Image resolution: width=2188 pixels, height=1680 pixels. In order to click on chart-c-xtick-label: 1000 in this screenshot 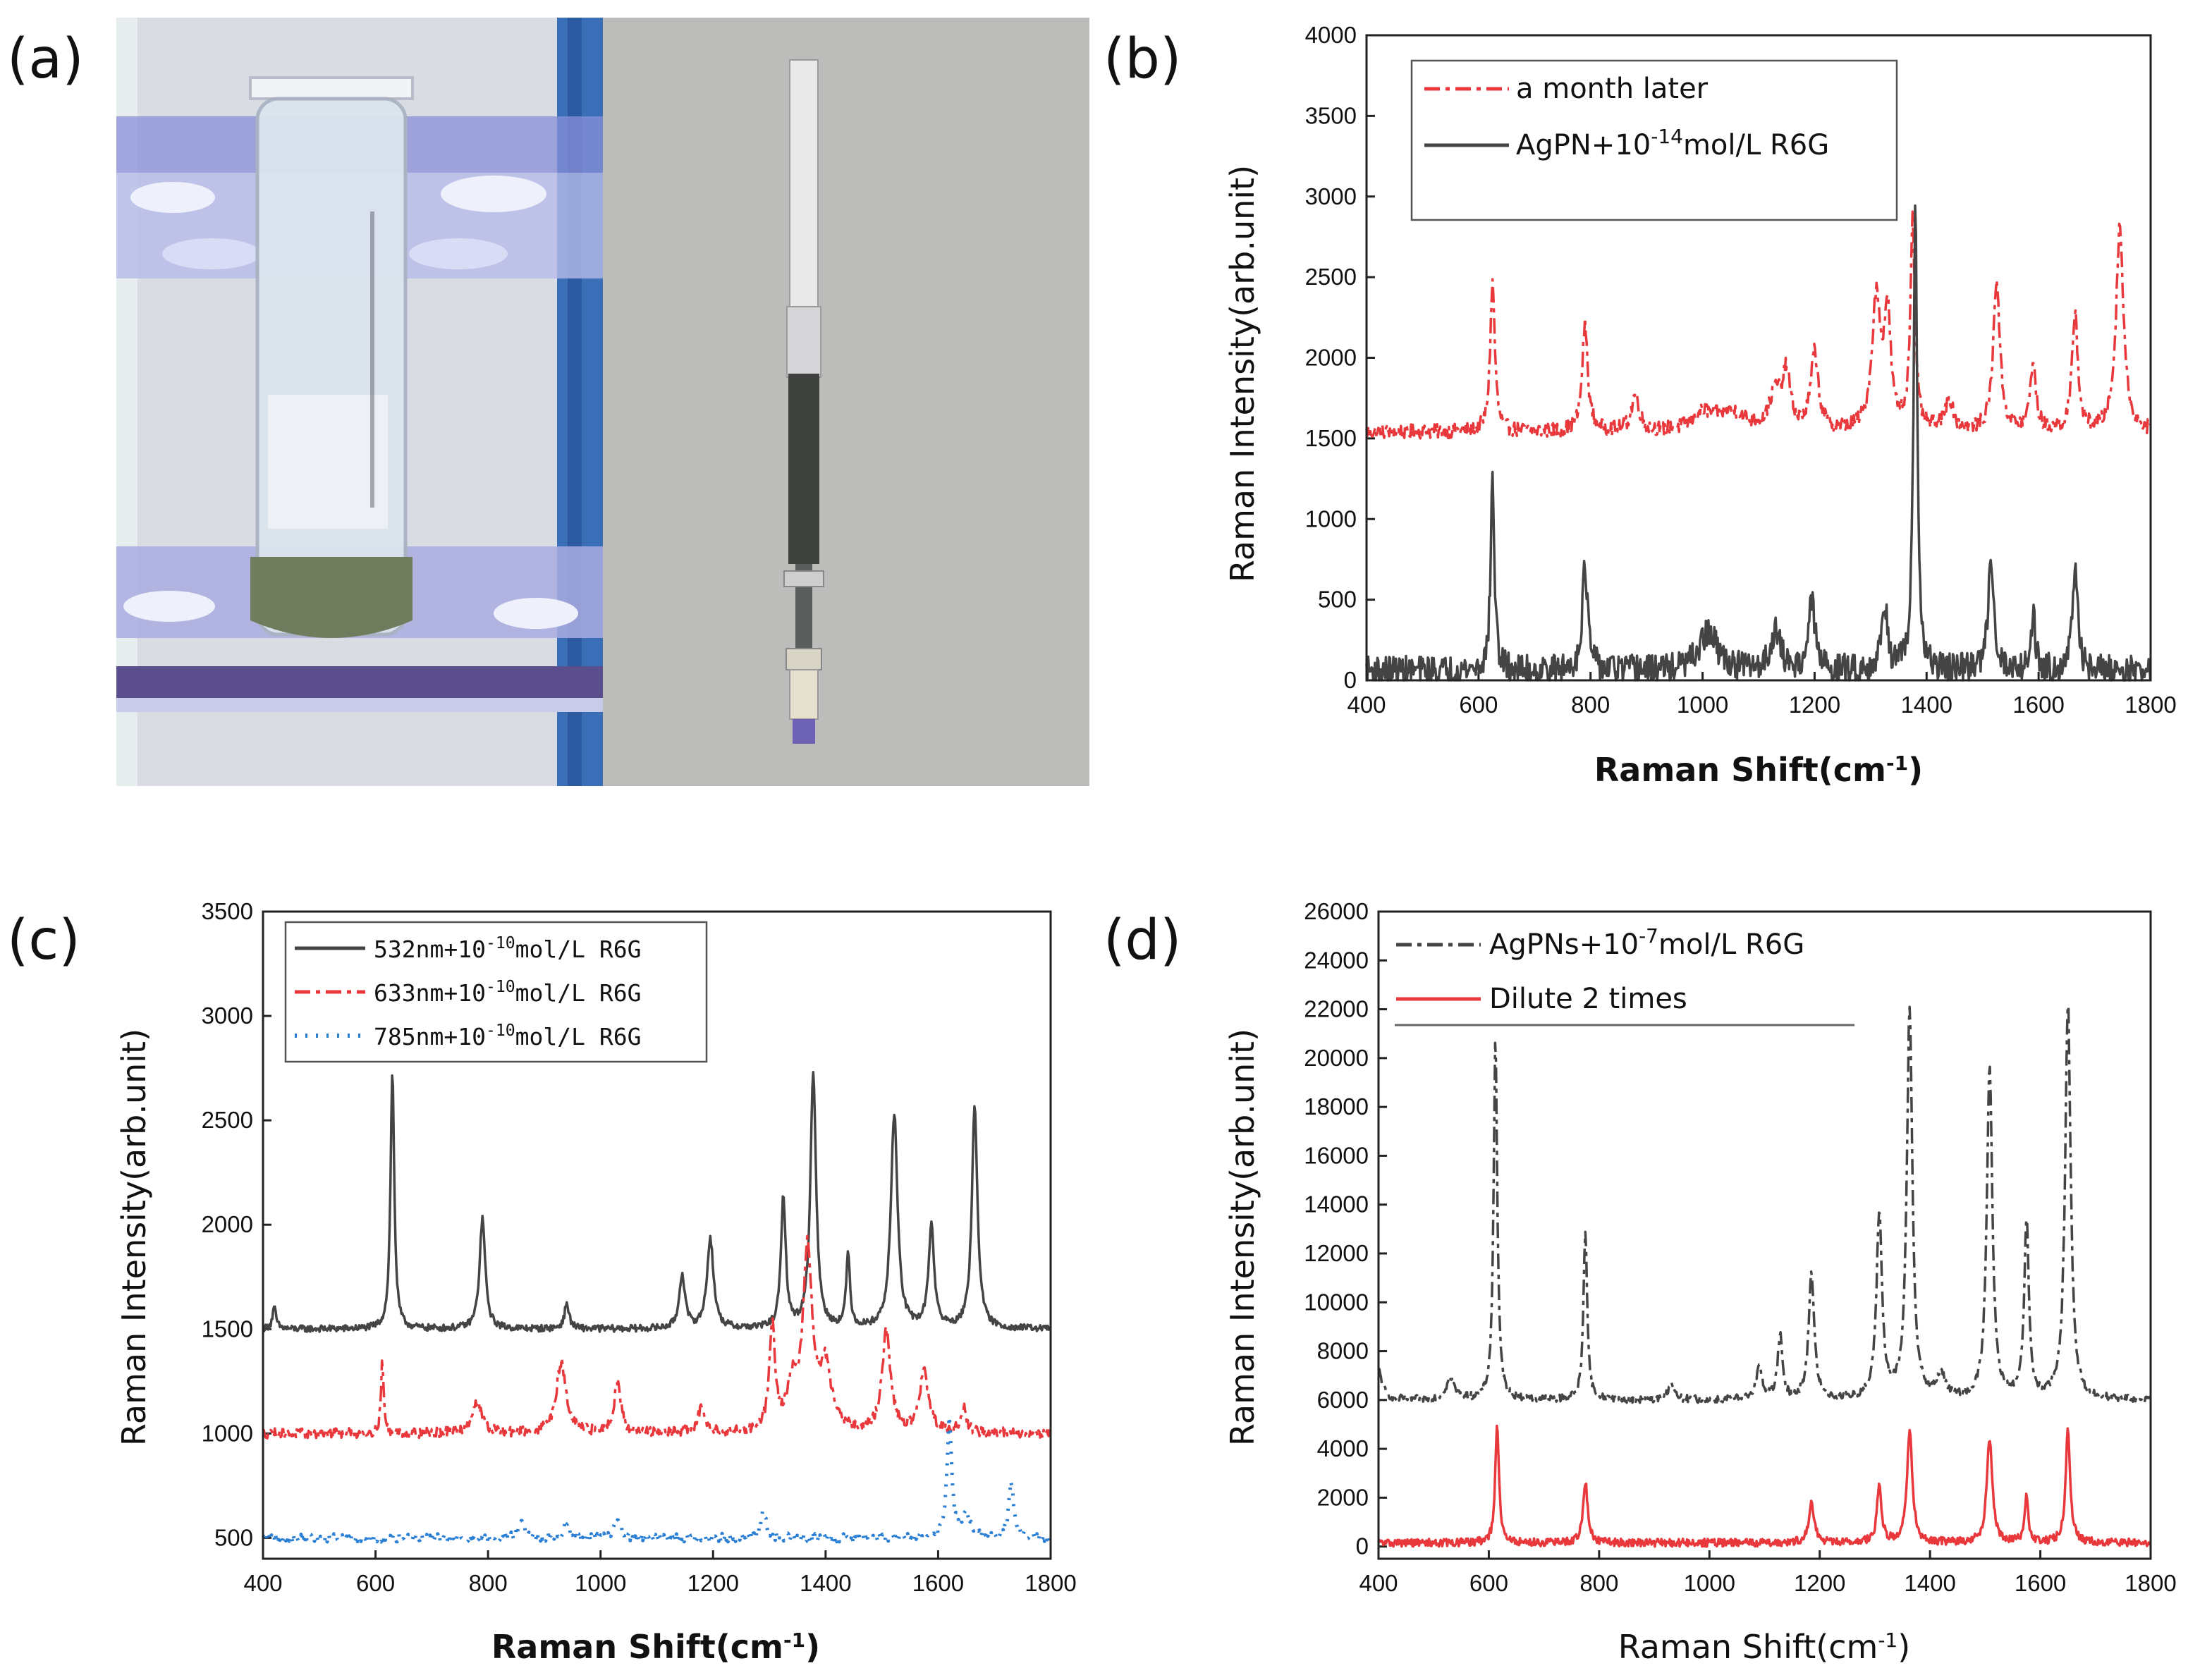, I will do `click(600, 1583)`.